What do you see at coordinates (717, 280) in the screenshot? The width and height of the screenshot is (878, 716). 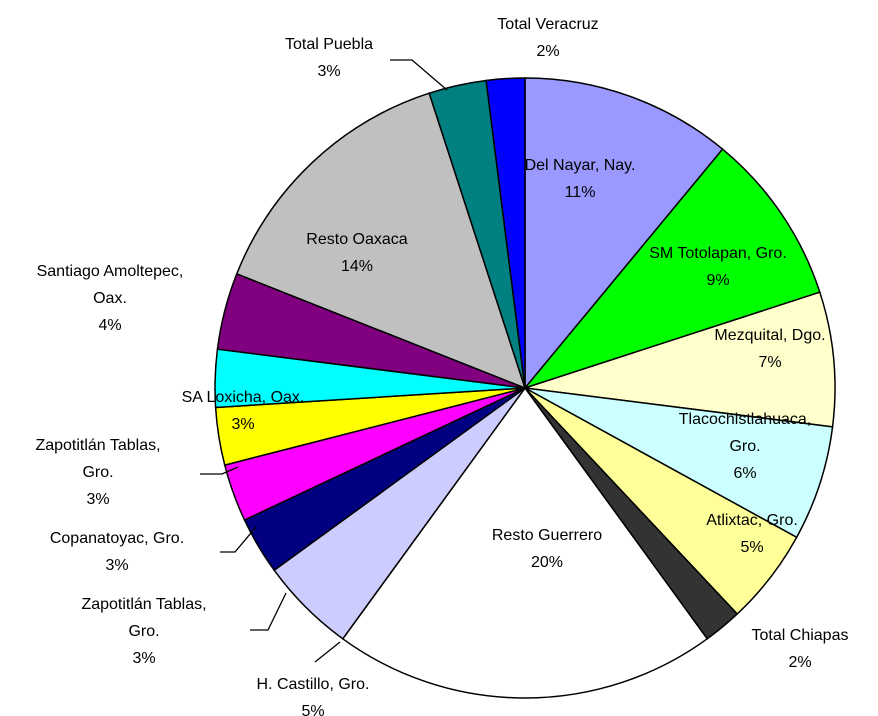 I see `slice-value-label: 9%` at bounding box center [717, 280].